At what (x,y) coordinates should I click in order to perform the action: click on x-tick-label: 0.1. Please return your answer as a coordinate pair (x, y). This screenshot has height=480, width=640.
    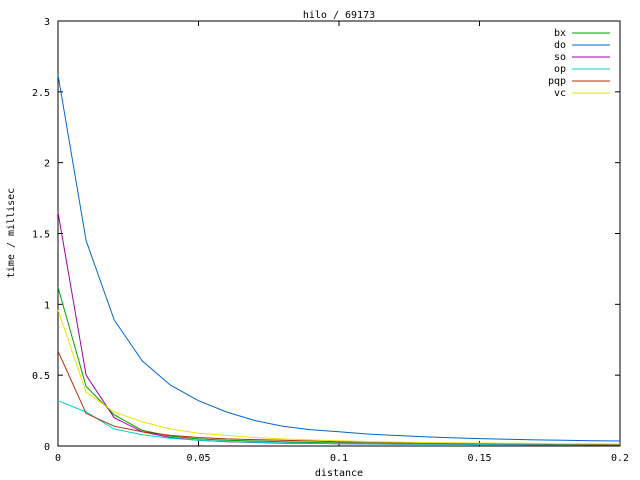
    Looking at the image, I should click on (339, 458).